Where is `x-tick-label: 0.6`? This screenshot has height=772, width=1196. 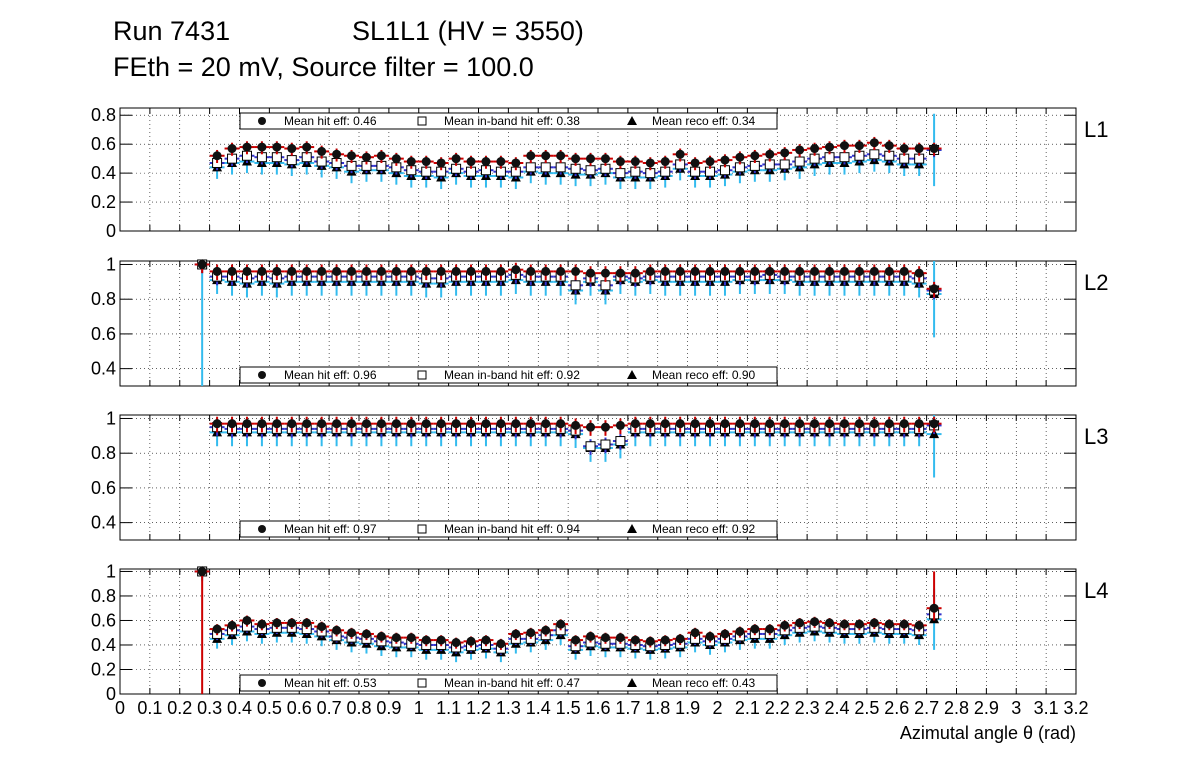 x-tick-label: 0.6 is located at coordinates (299, 708).